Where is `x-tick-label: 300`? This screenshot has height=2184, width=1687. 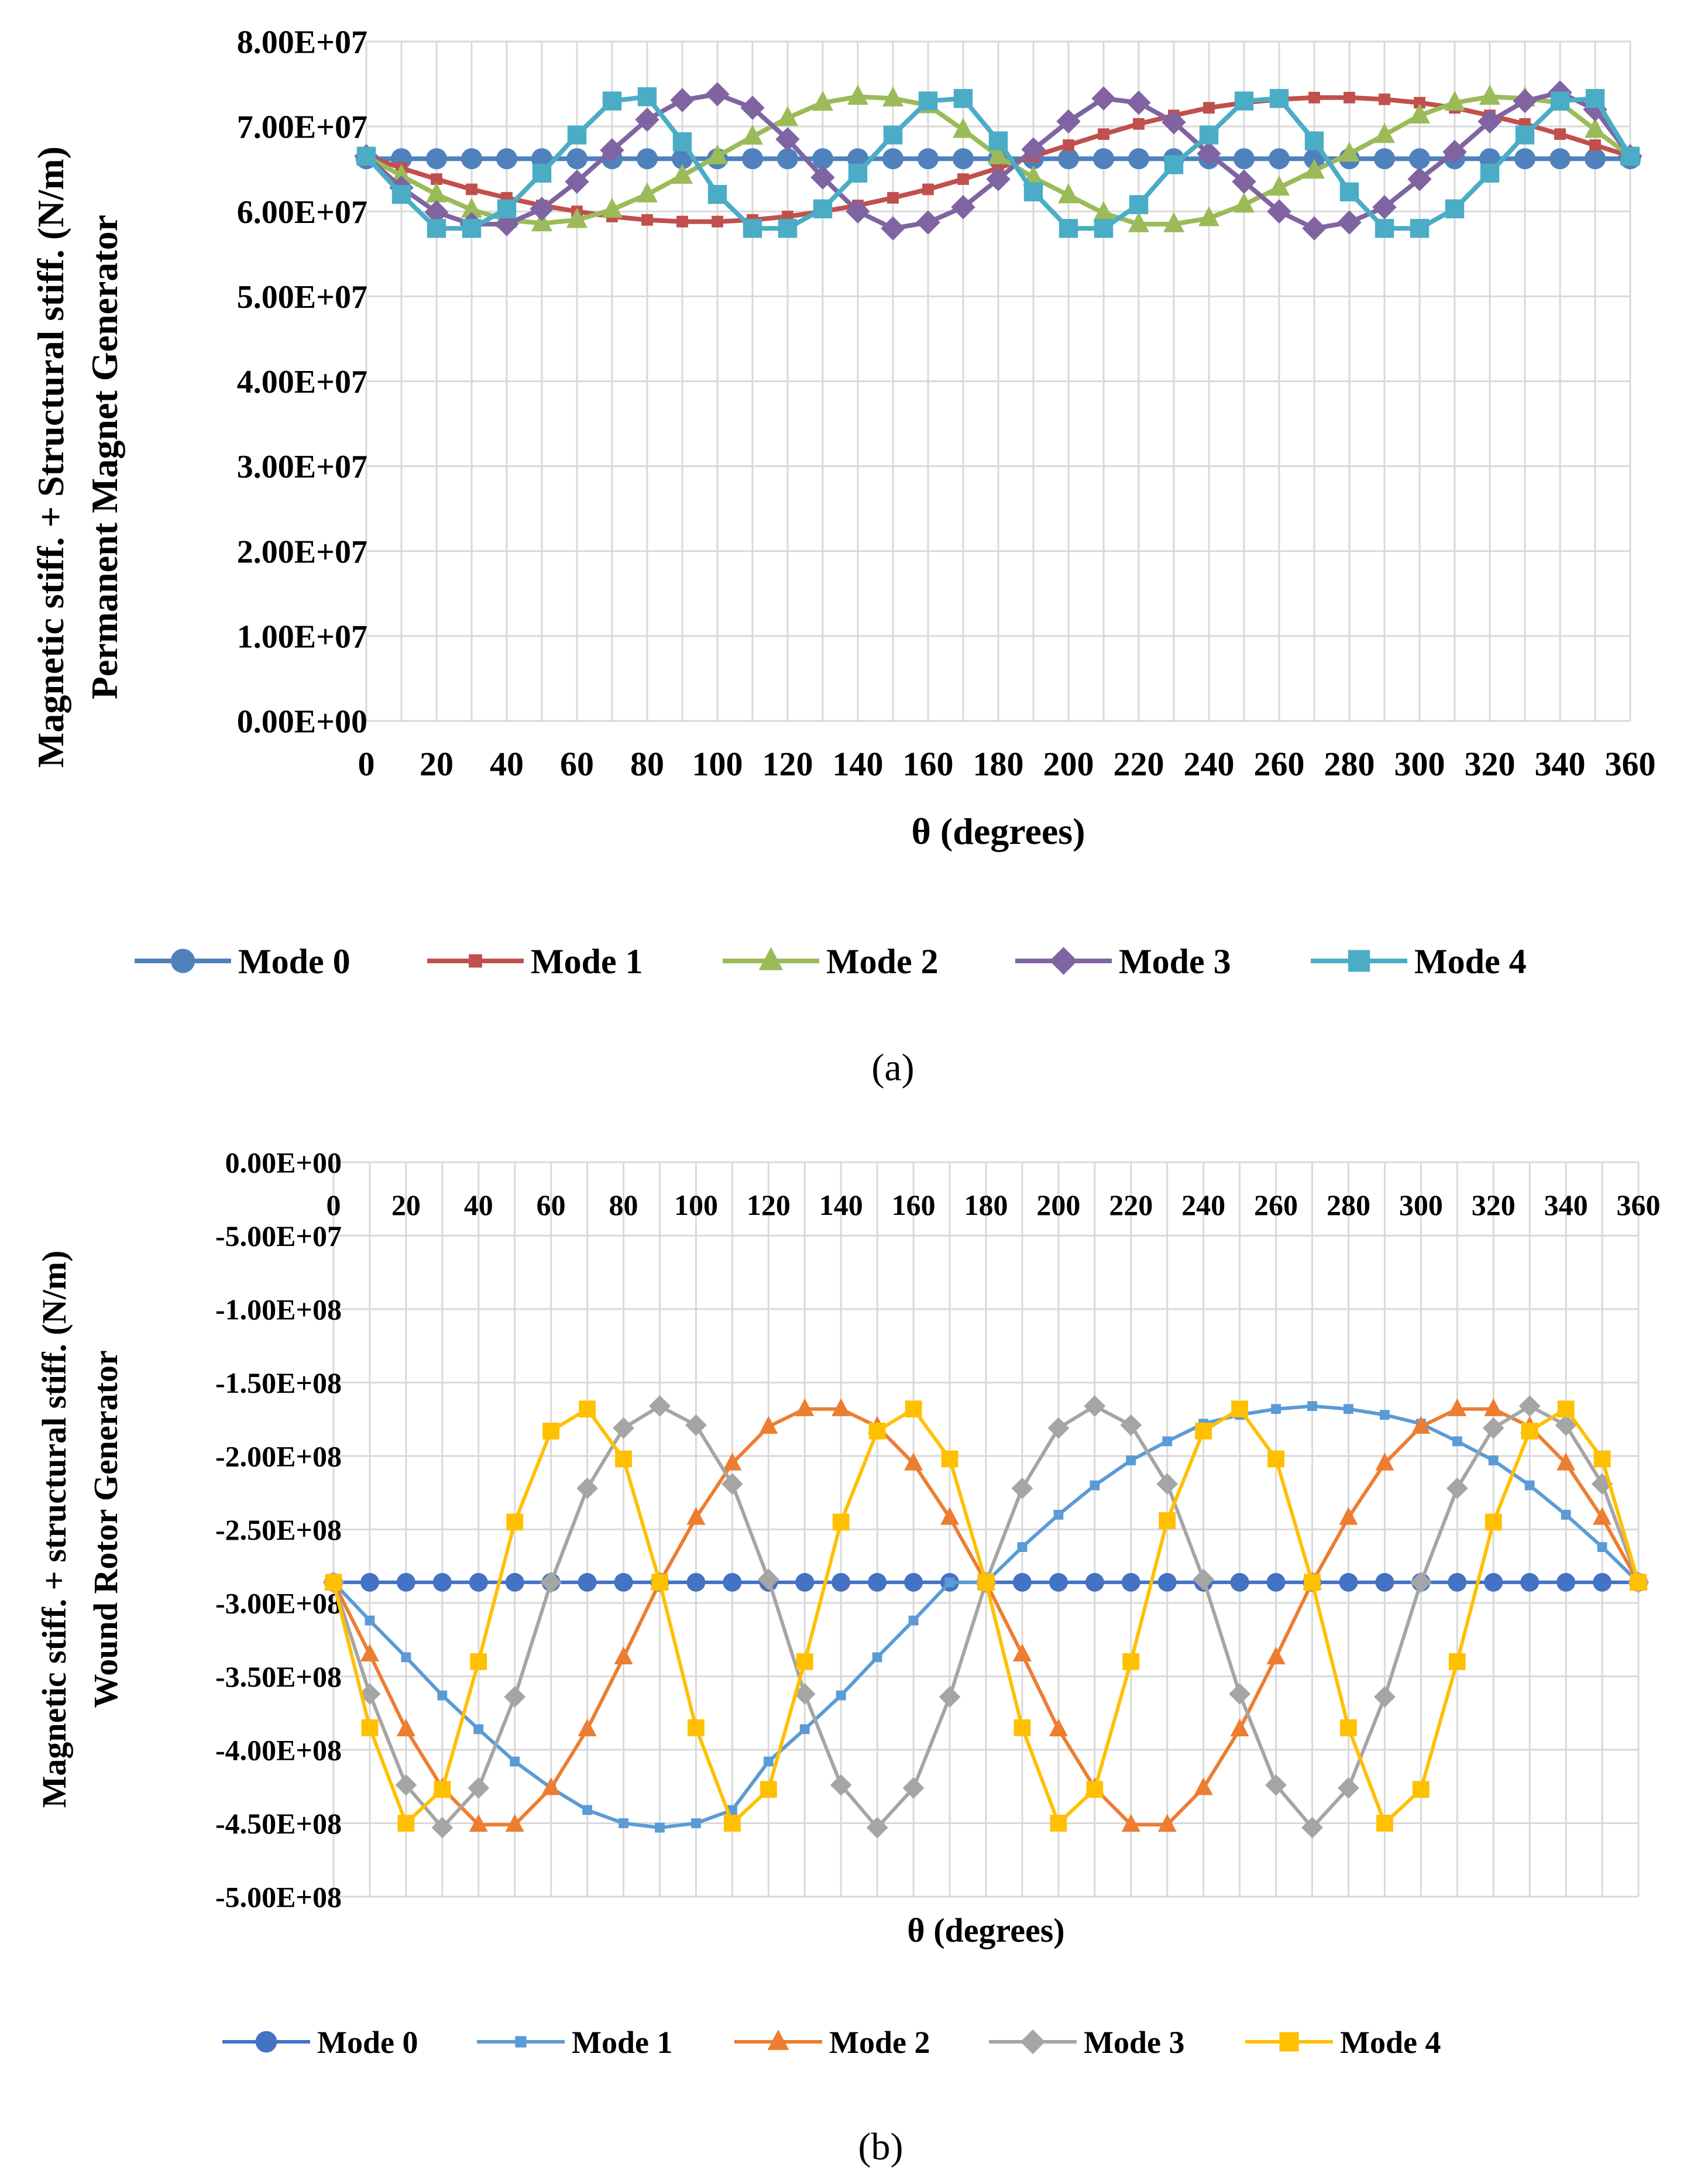 x-tick-label: 300 is located at coordinates (1421, 1205).